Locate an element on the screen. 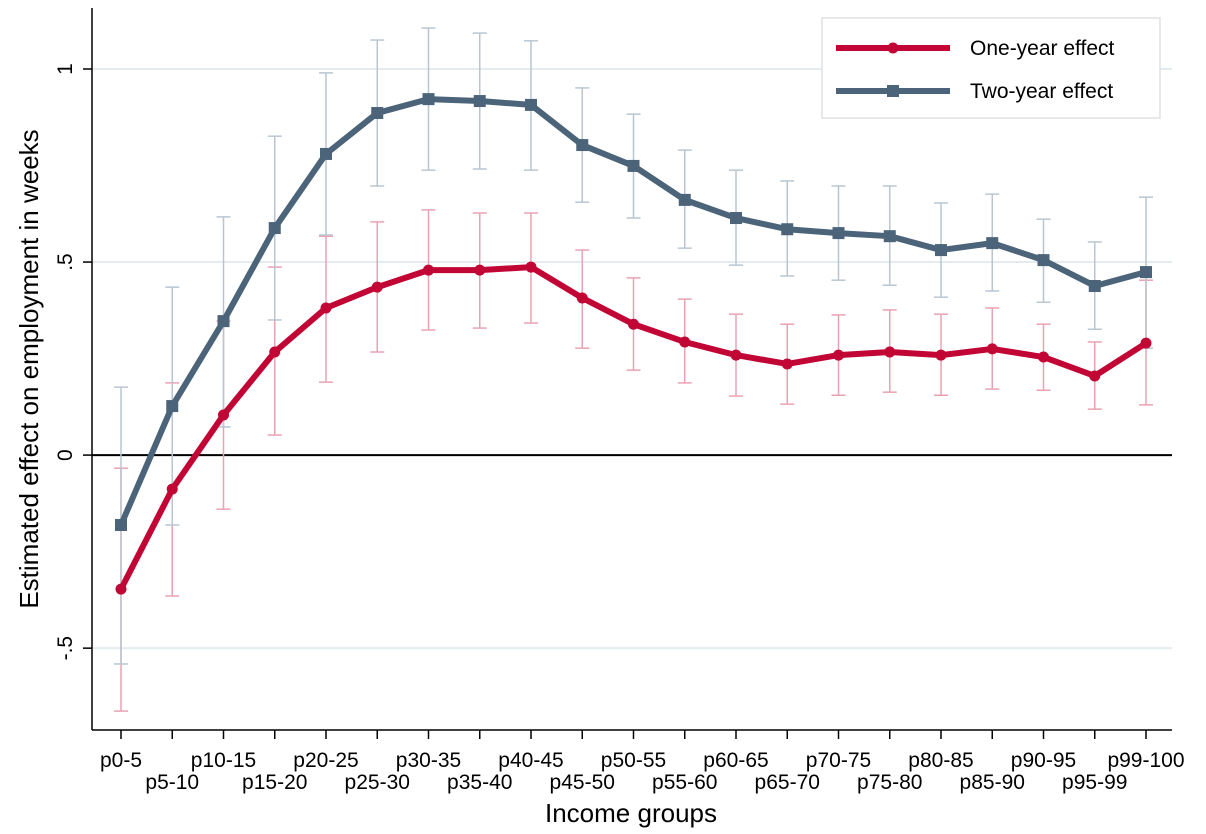 The height and width of the screenshot is (834, 1206). y-tick-label: .5 is located at coordinates (65, 262).